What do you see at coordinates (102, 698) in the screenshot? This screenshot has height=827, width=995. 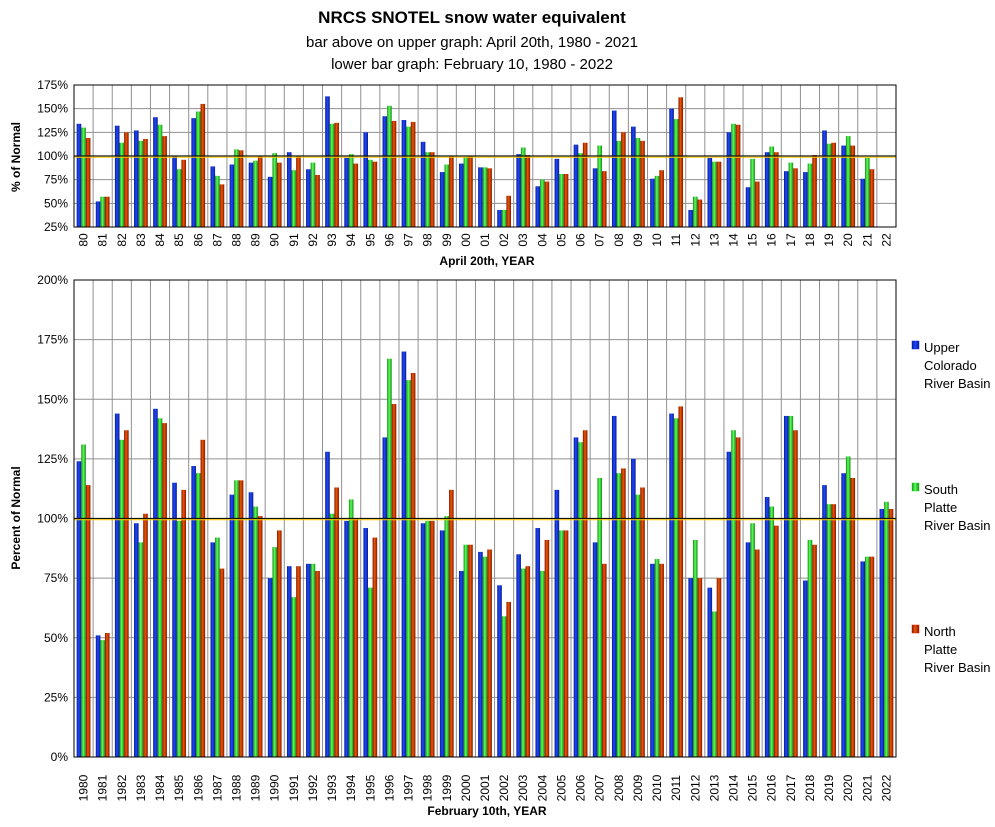 I see `february-bar-south_platte-1981` at bounding box center [102, 698].